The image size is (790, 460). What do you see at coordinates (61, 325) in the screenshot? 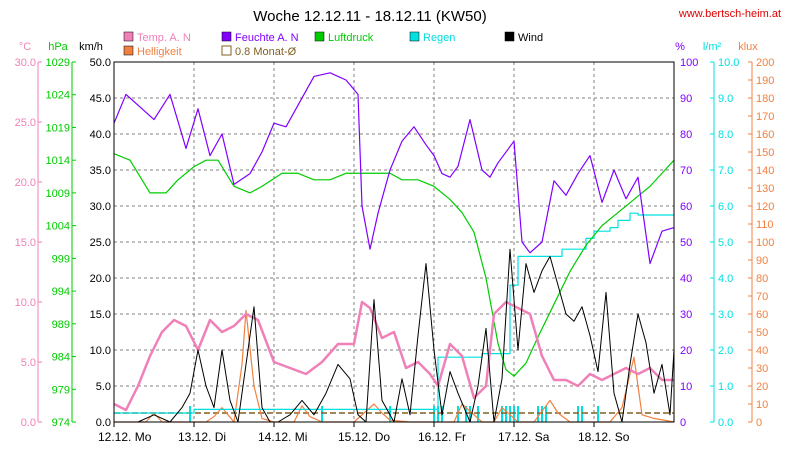
I see `y-tick-label-press: 989` at bounding box center [61, 325].